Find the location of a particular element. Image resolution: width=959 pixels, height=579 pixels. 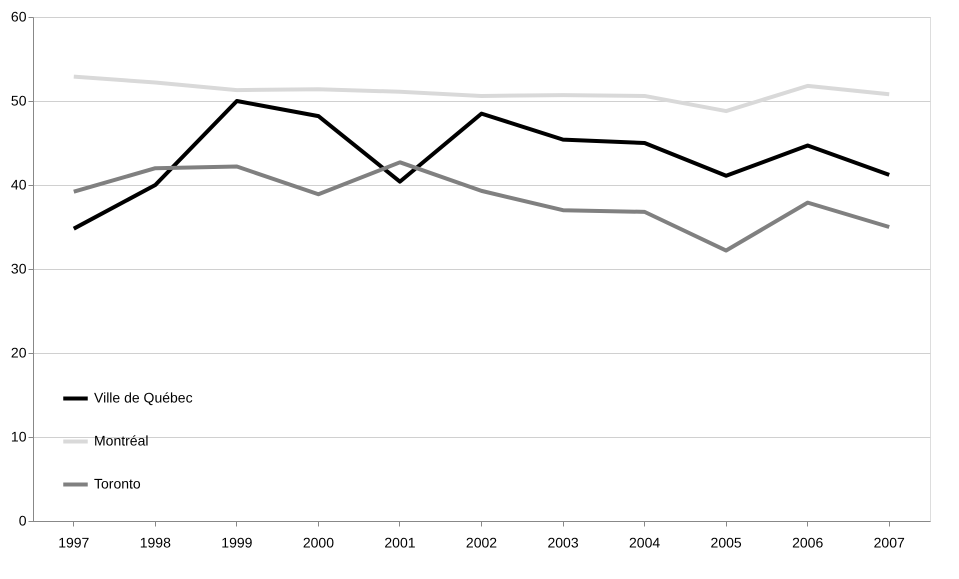

legend-label: Toronto is located at coordinates (117, 484).